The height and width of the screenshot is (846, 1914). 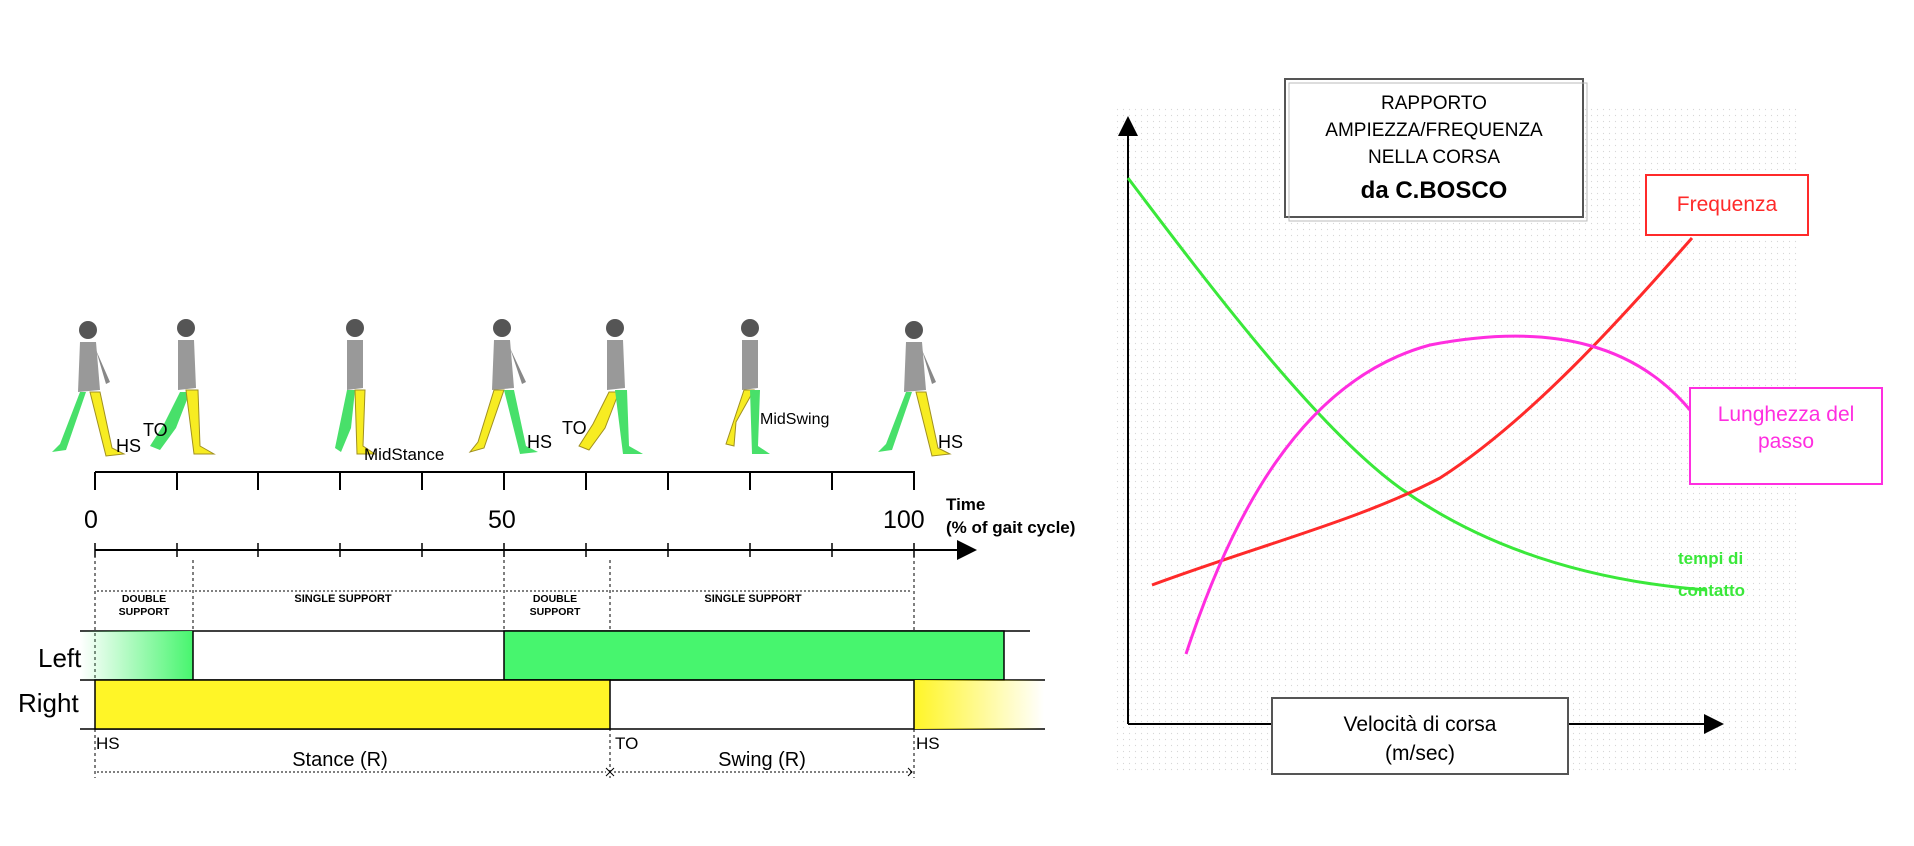 I want to click on frequenza-label: Frequenza, so click(x=1727, y=204).